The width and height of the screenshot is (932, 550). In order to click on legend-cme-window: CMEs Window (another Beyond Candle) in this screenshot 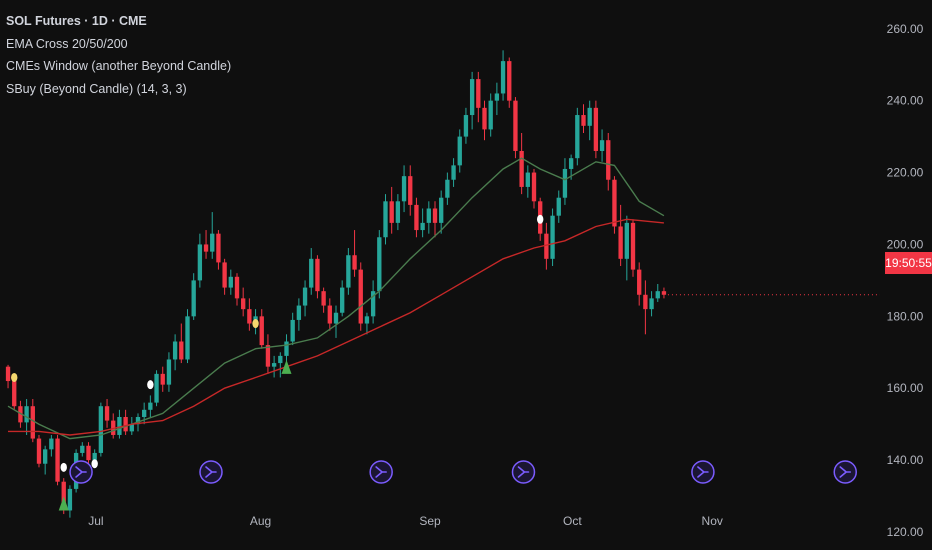, I will do `click(119, 66)`.